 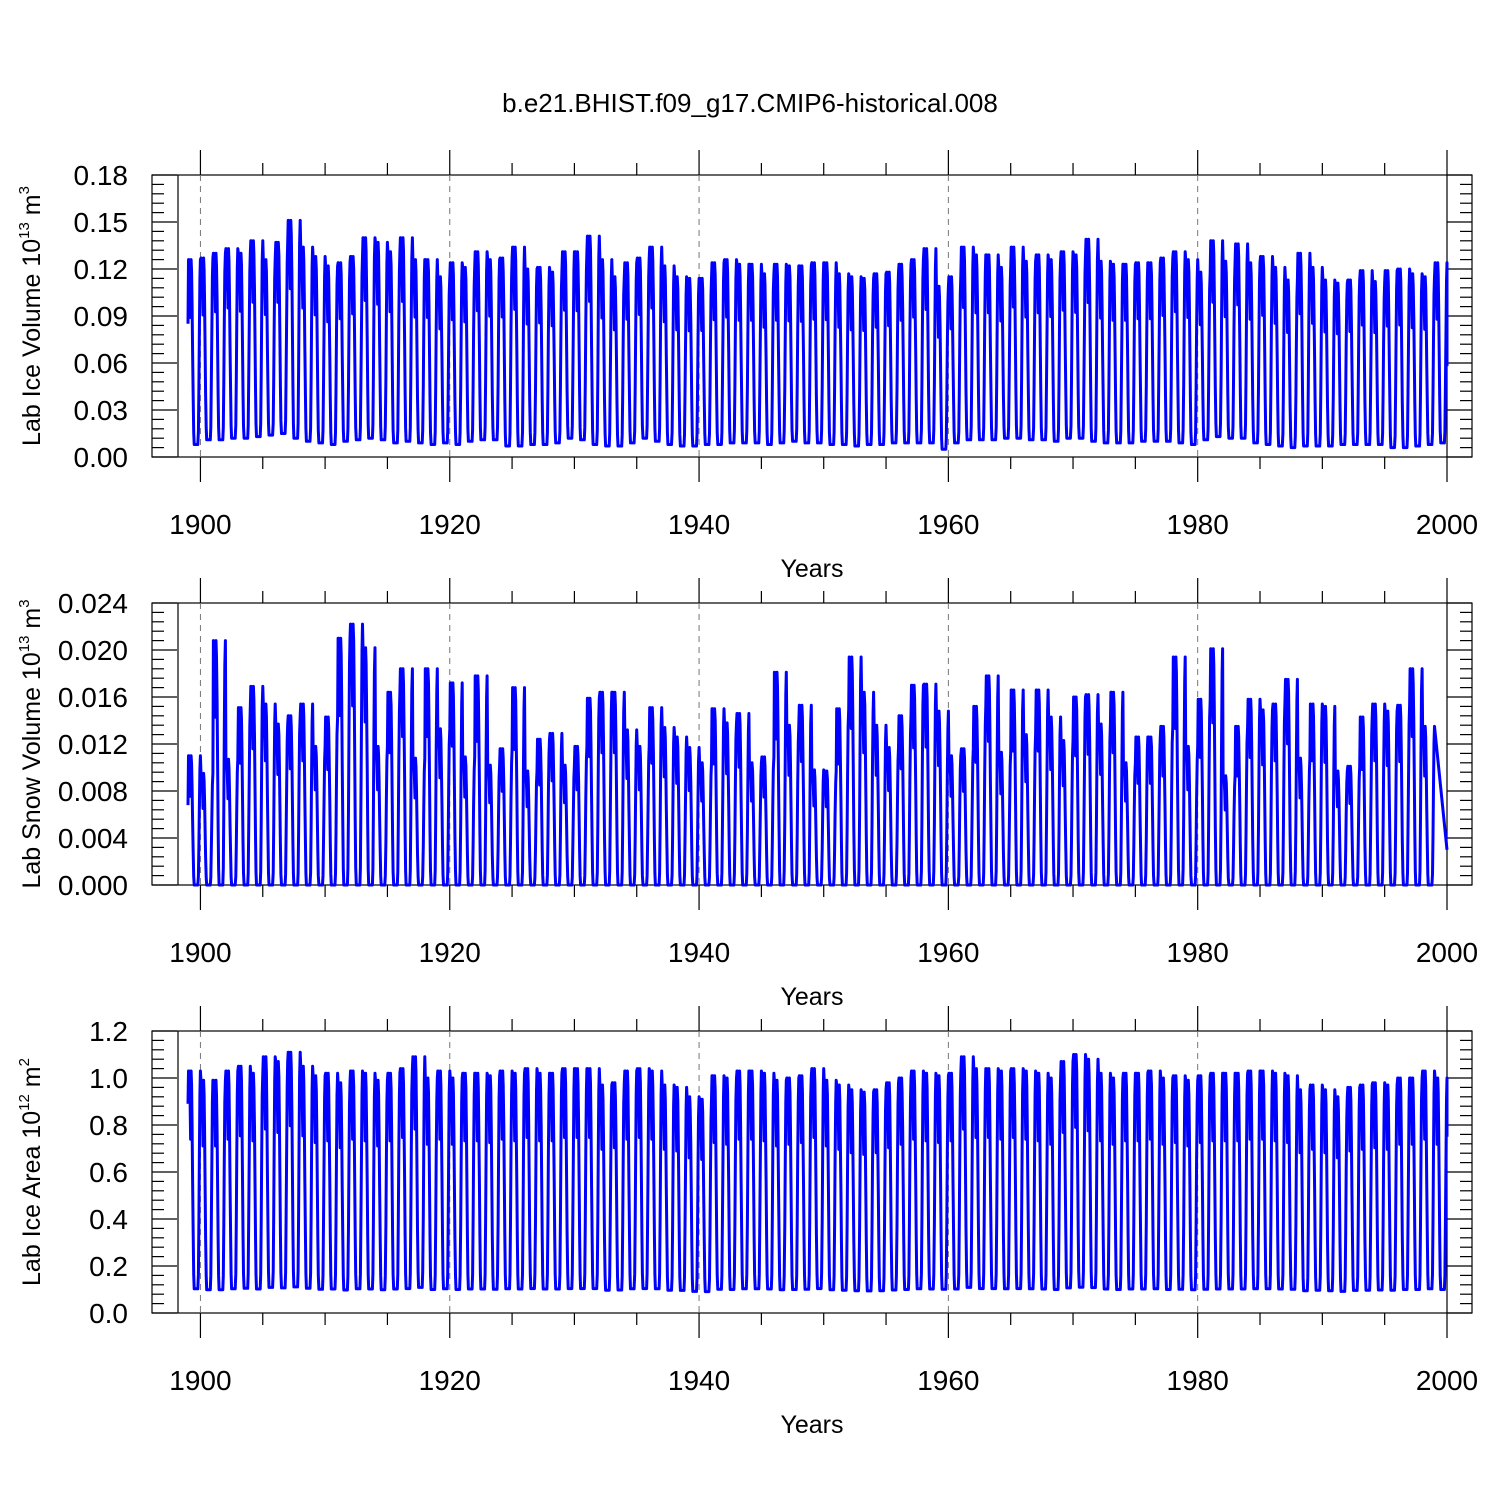 What do you see at coordinates (108, 1266) in the screenshot?
I see `y-tick-label: 0.2` at bounding box center [108, 1266].